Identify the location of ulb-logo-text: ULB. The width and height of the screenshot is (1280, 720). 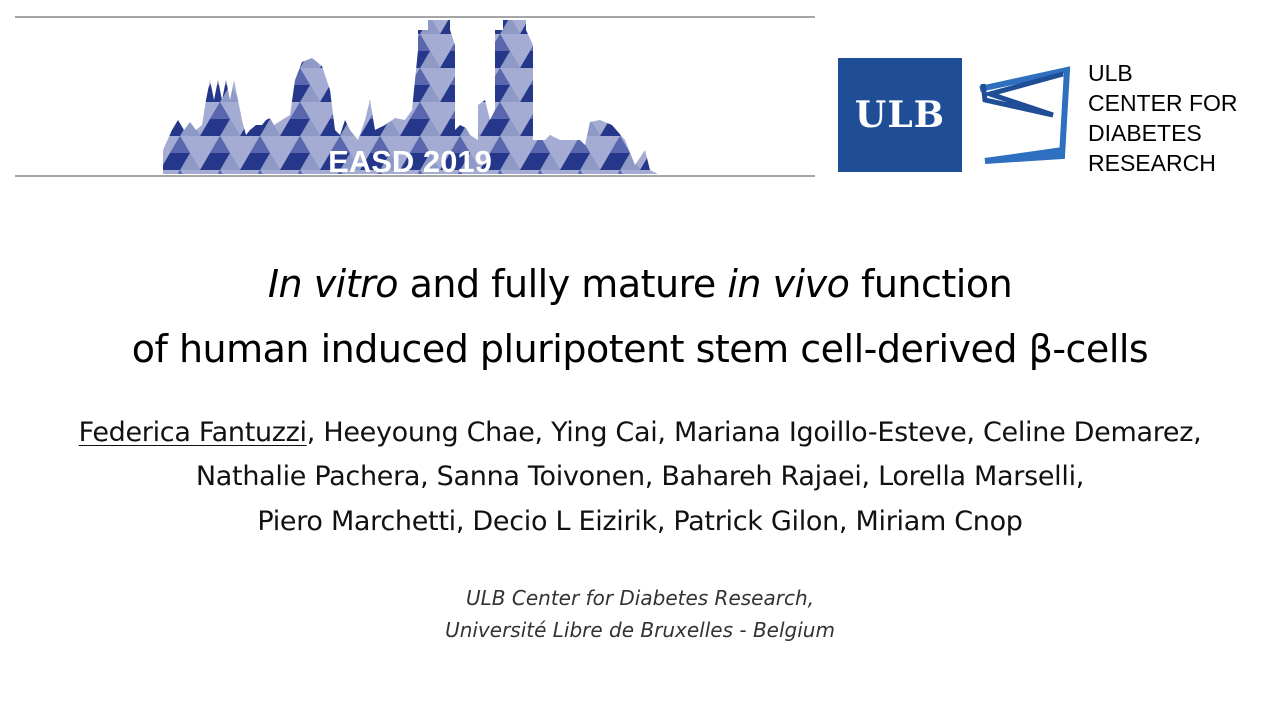
(900, 115).